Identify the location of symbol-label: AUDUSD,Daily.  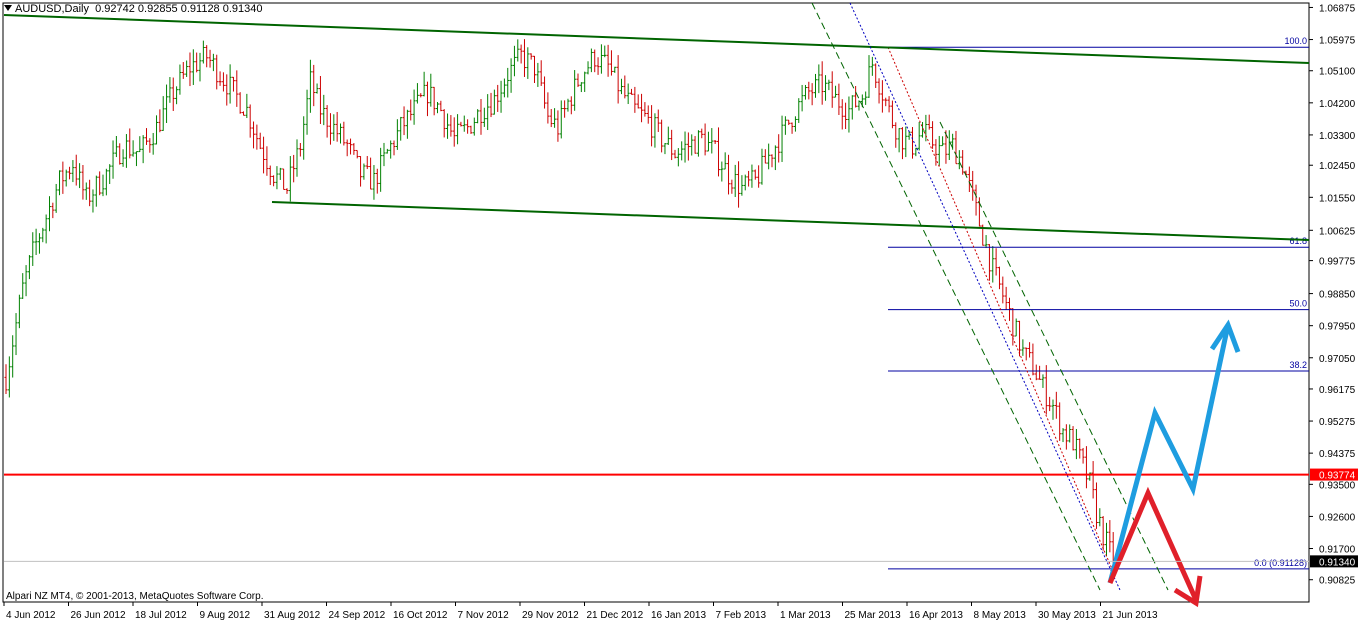
(52, 9).